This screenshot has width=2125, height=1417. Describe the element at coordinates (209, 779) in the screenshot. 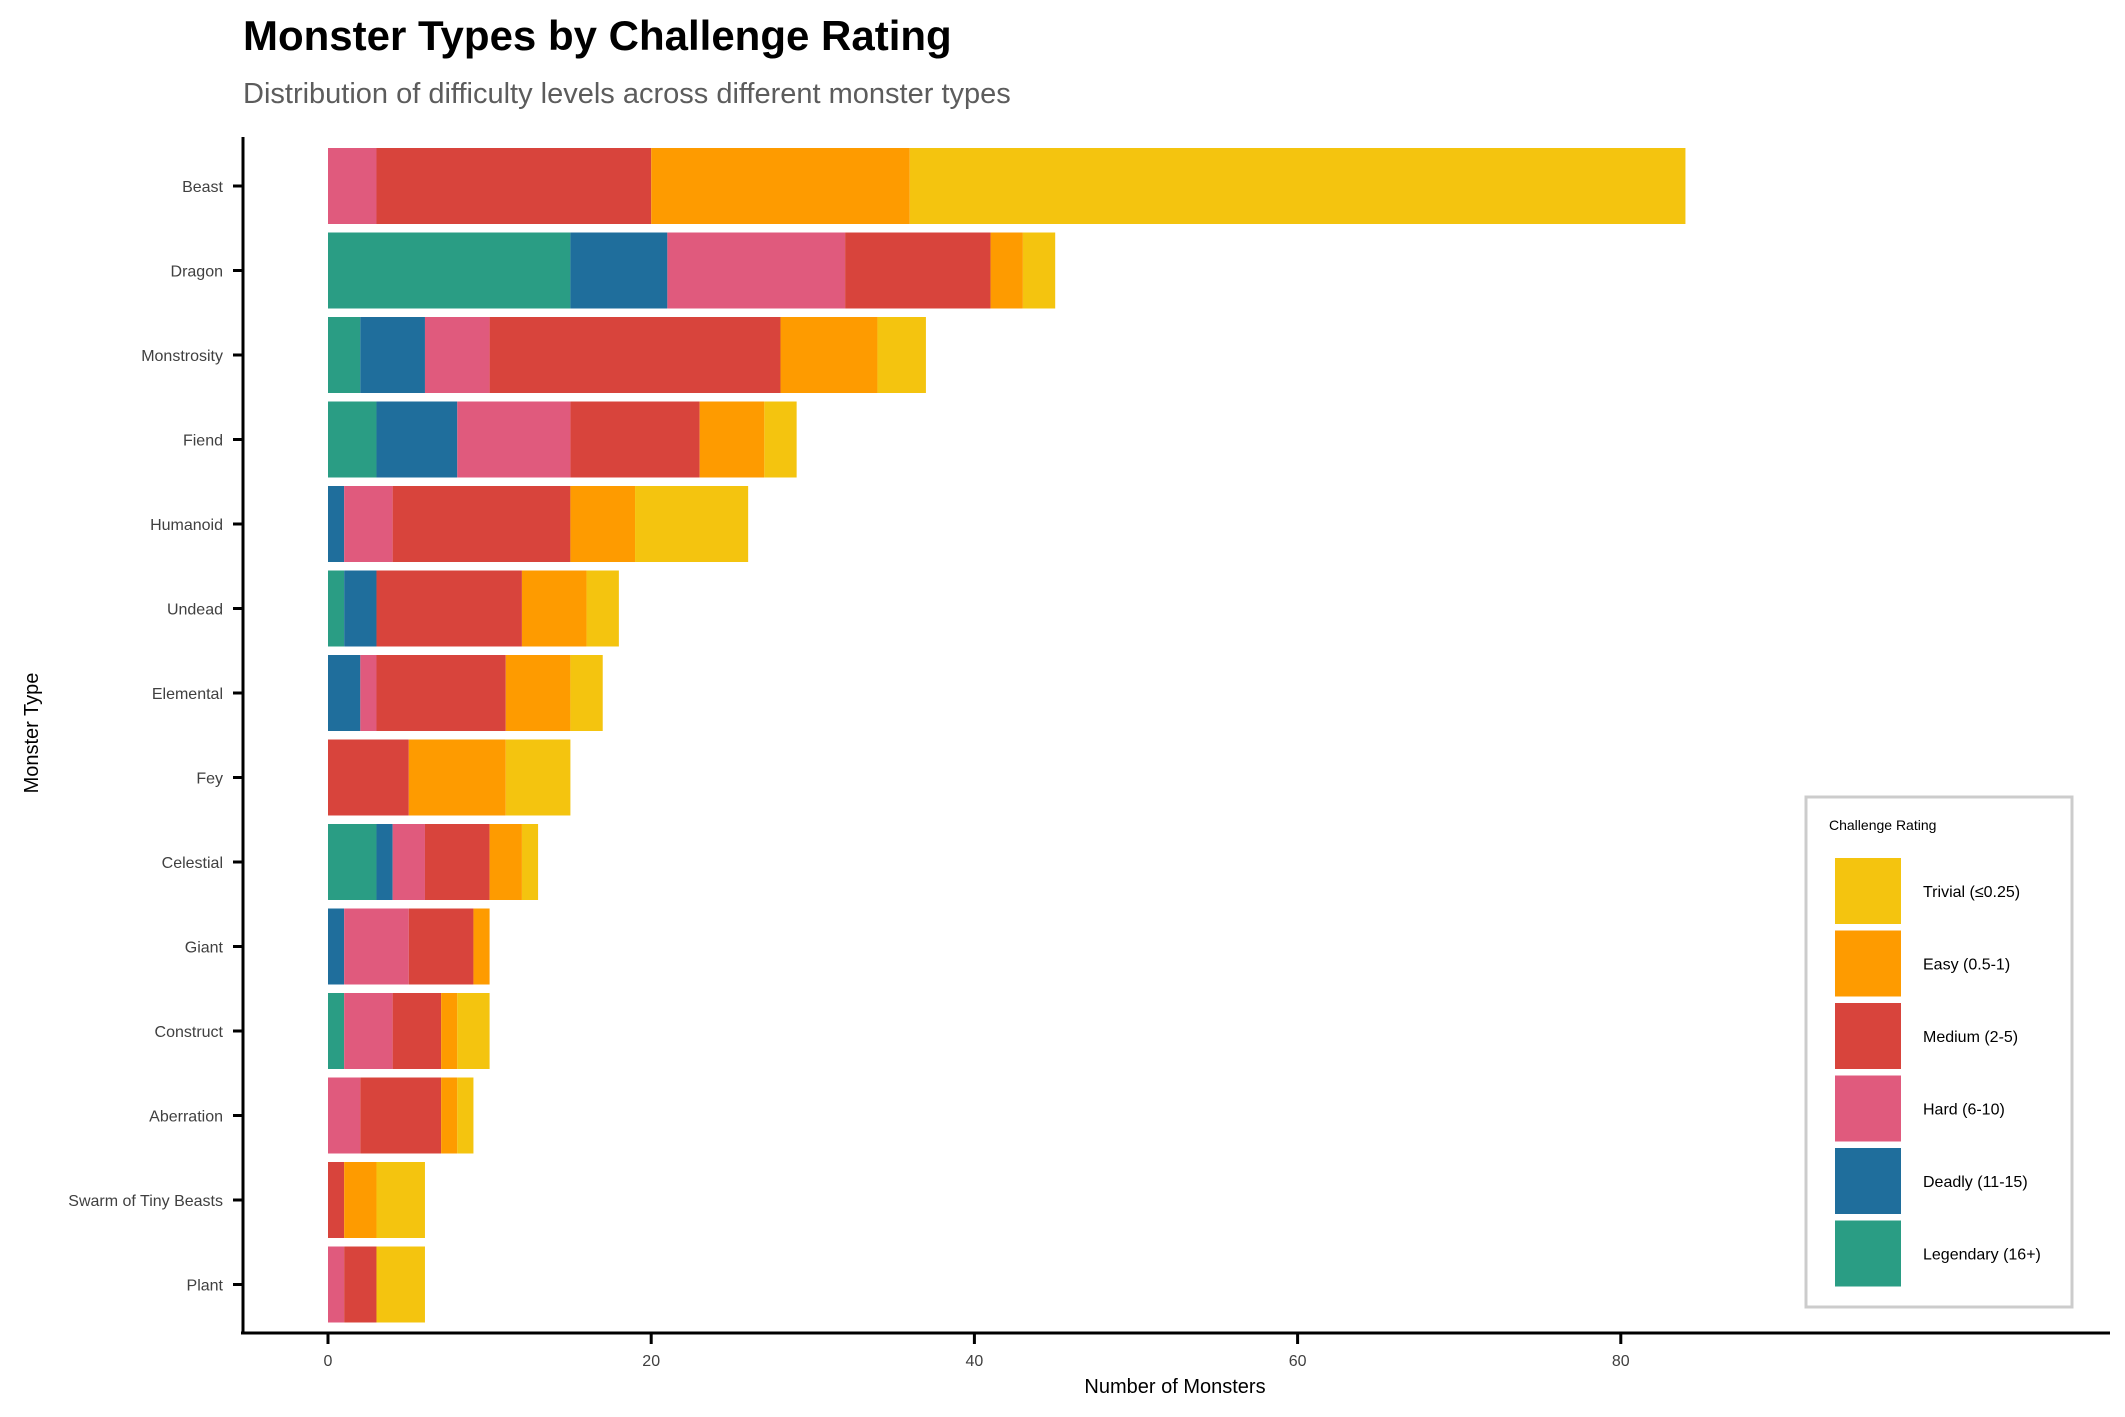

I see `y-tick-label: Fey` at that location.